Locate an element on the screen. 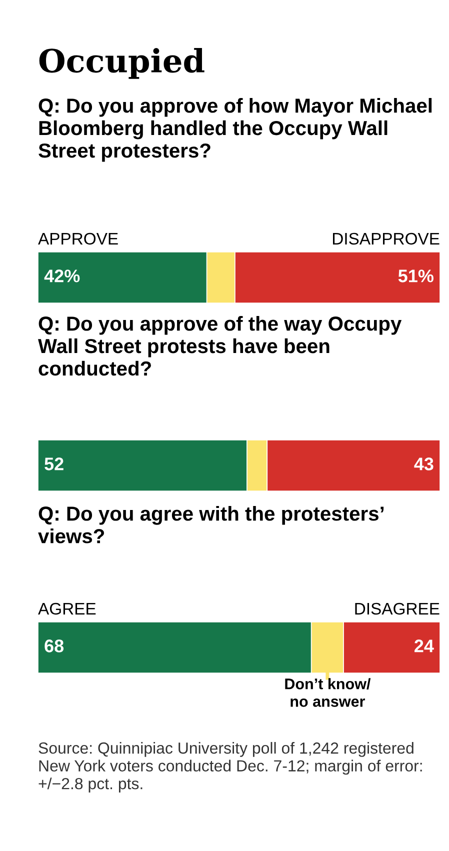 The width and height of the screenshot is (449, 851). chart-subtitle: Q: Do you approve of how Mayor Michael Bloomberg handled the Occupy Wall Street protesters? is located at coordinates (235, 130).